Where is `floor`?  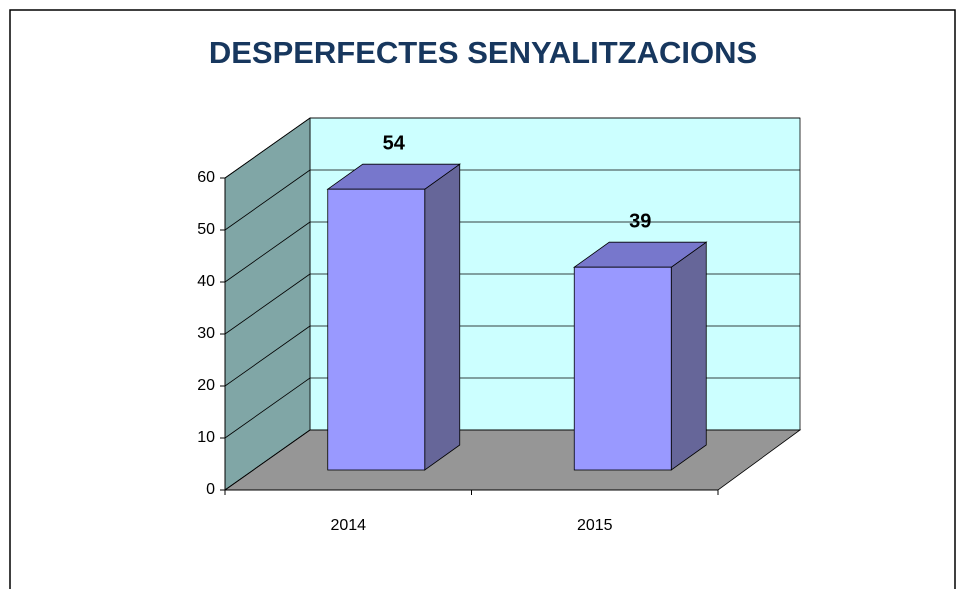 floor is located at coordinates (512, 460).